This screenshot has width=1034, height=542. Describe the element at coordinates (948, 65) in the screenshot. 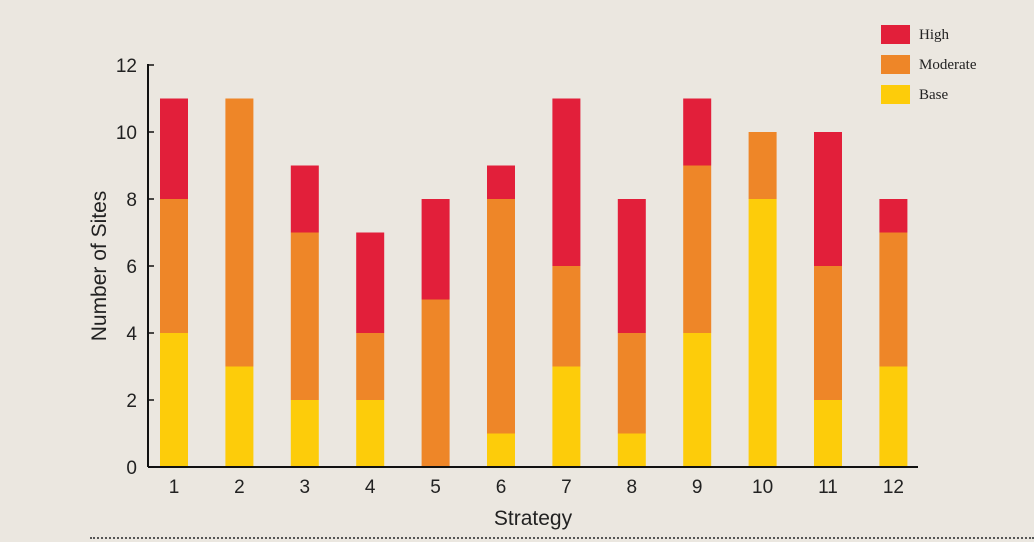

I see `legend-label-moderate: Moderate` at that location.